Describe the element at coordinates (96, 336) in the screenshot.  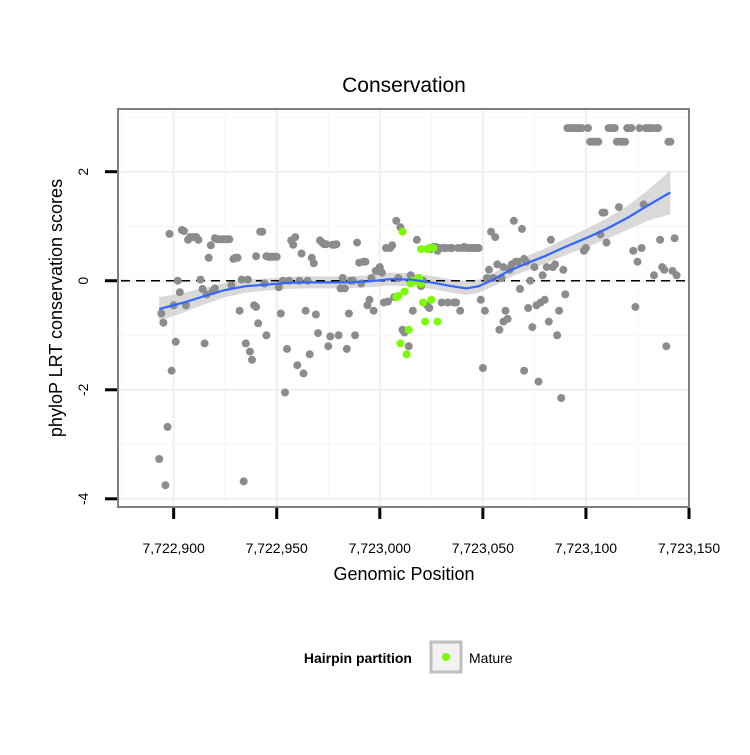
I see `y-axis: -4 -2 0 2` at that location.